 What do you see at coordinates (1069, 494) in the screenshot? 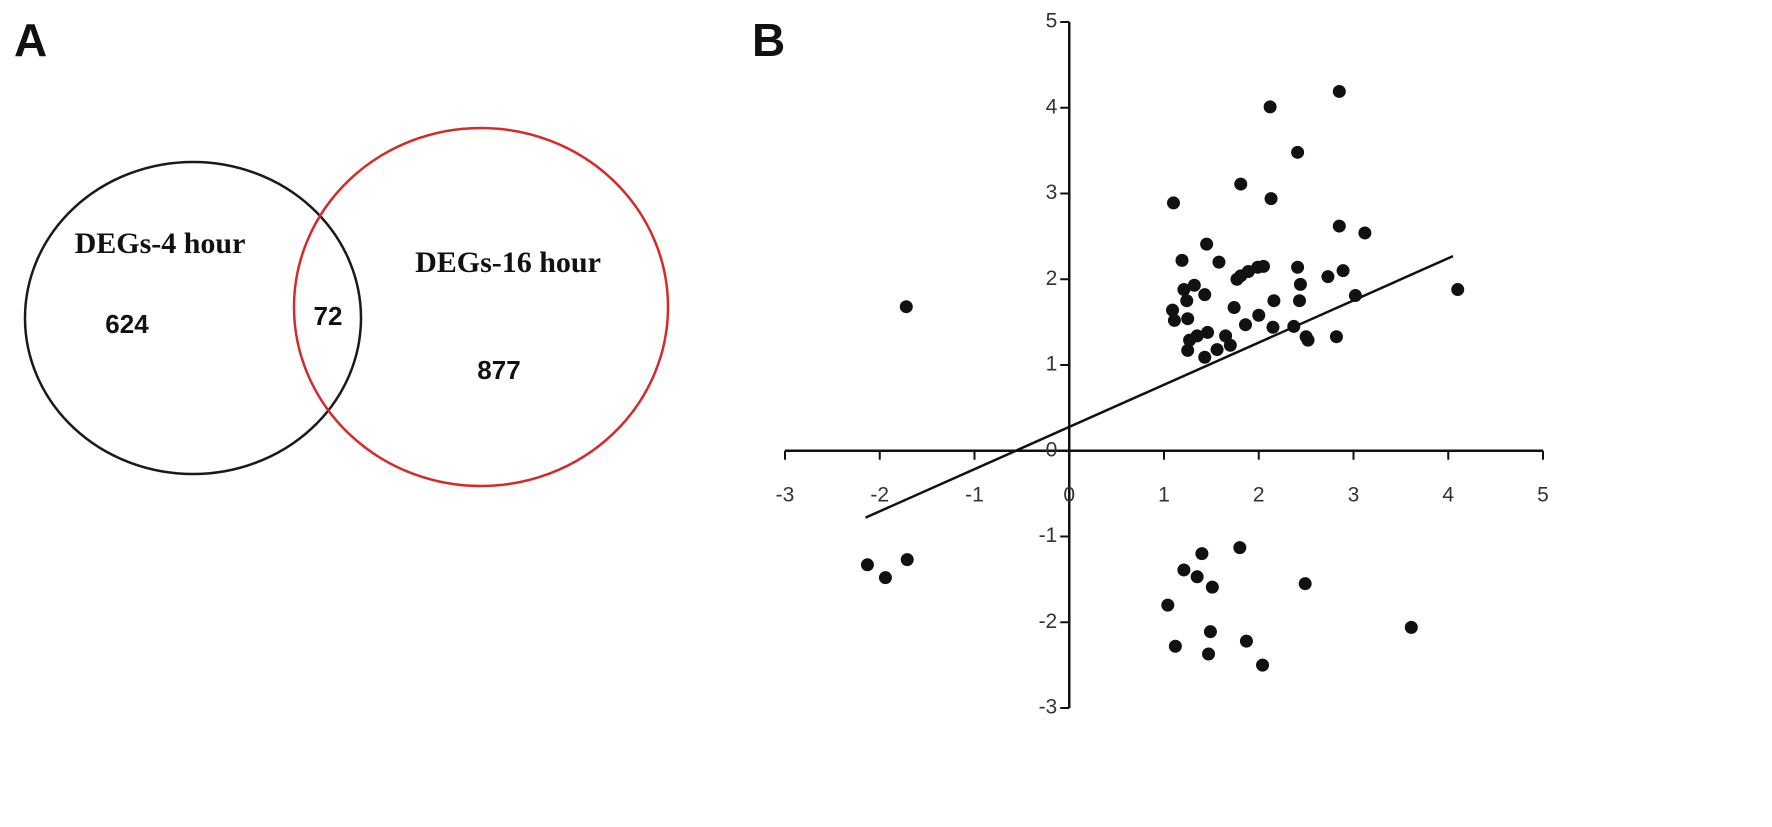
I see `x-tick-label: 0` at bounding box center [1069, 494].